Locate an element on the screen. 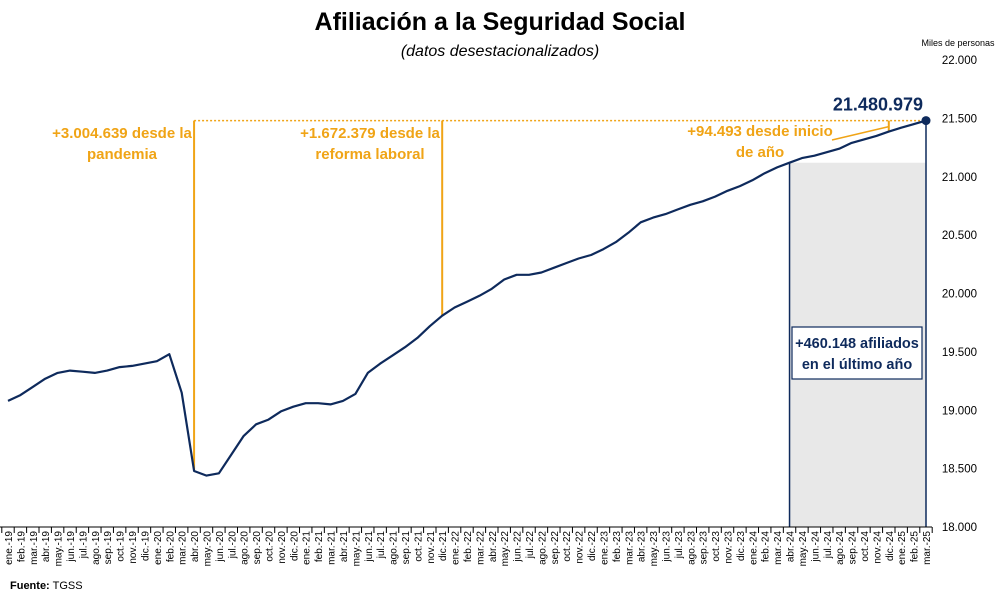 Image resolution: width=1000 pixels, height=600 pixels. x-tick-label: jun.-22 is located at coordinates (518, 547).